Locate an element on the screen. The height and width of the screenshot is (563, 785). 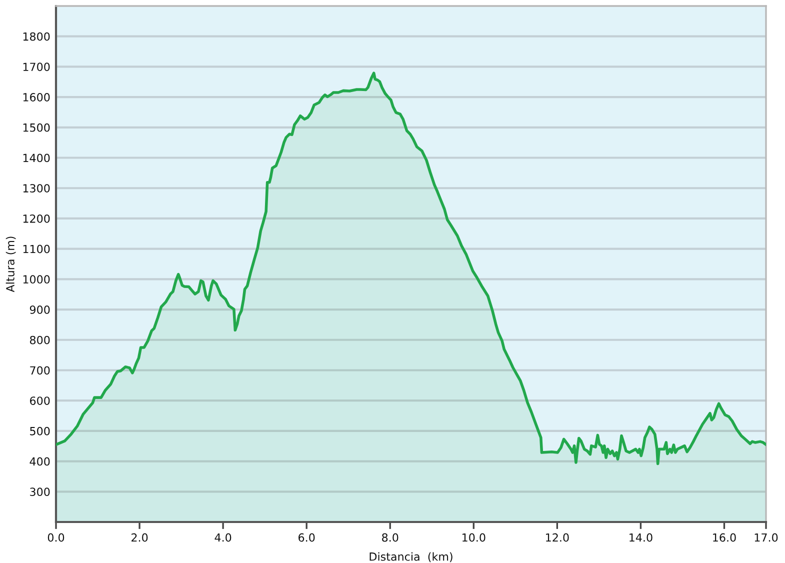
x-tick-label: 2.0 is located at coordinates (140, 537).